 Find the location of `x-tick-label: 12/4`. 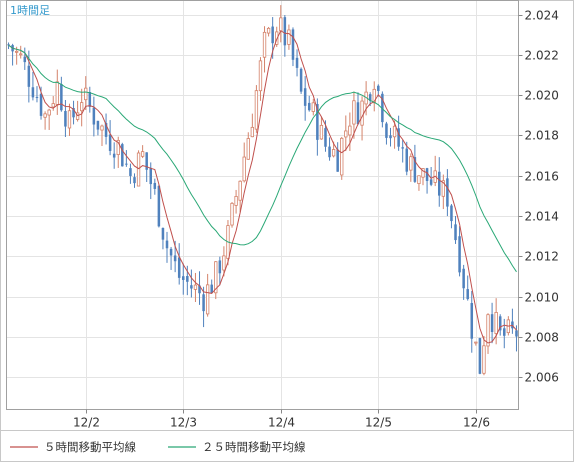

x-tick-label: 12/4 is located at coordinates (281, 423).